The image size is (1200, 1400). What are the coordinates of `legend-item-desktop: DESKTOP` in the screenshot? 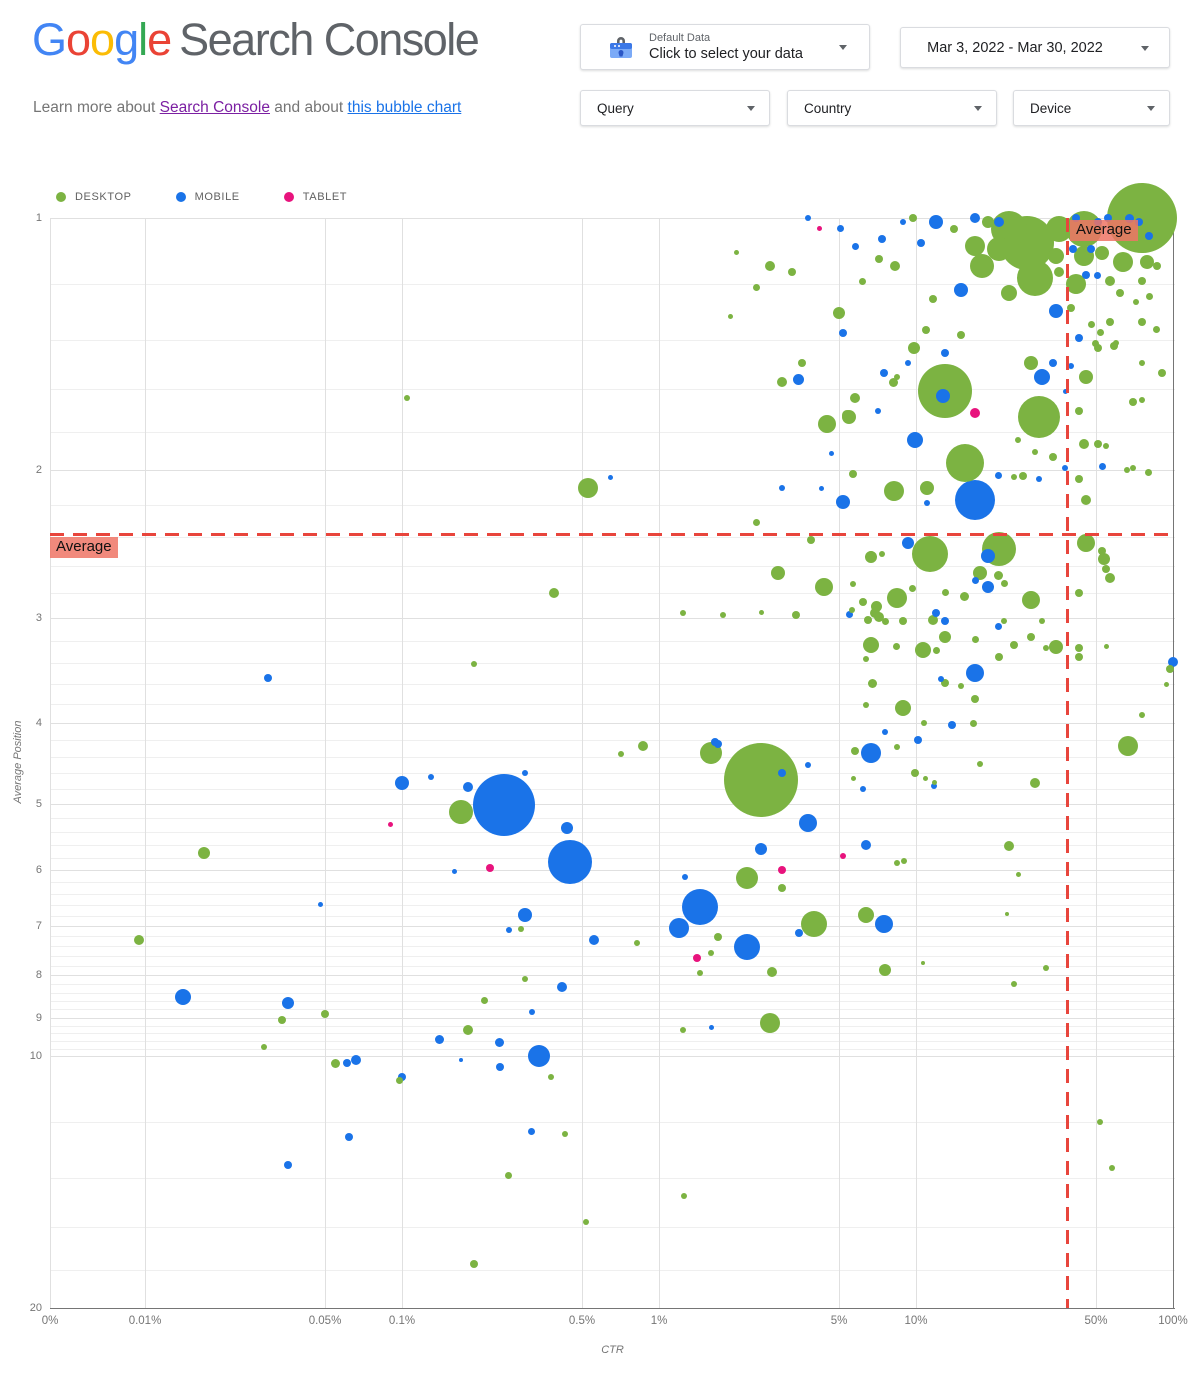 It's located at (94, 197).